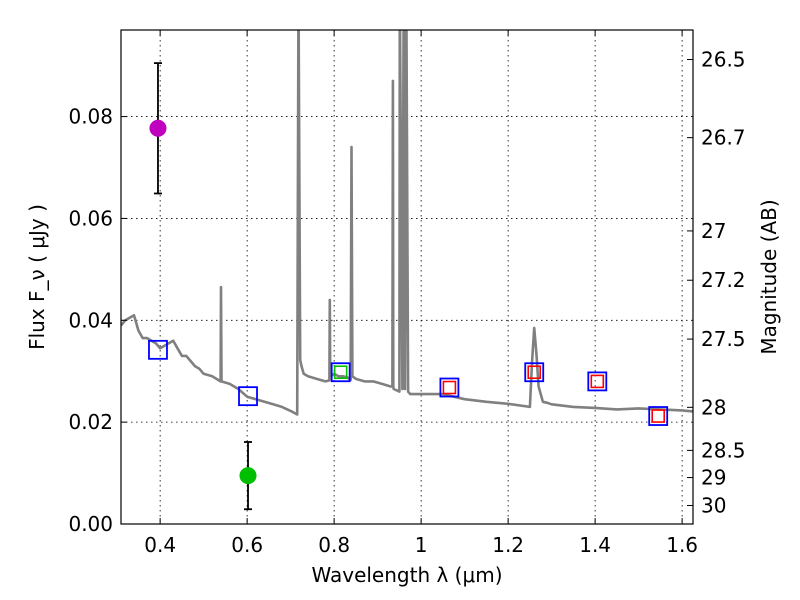 The image size is (800, 600). Describe the element at coordinates (723, 450) in the screenshot. I see `mag-tick-label: 28.5` at that location.